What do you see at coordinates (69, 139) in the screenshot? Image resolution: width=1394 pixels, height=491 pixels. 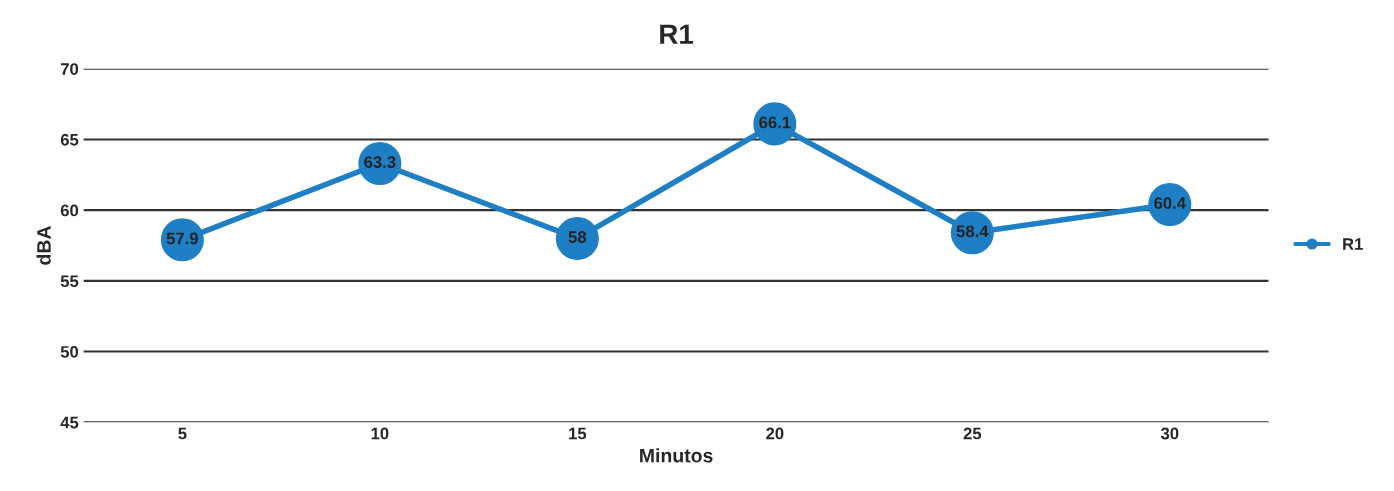 I see `y-tick-label: 65` at bounding box center [69, 139].